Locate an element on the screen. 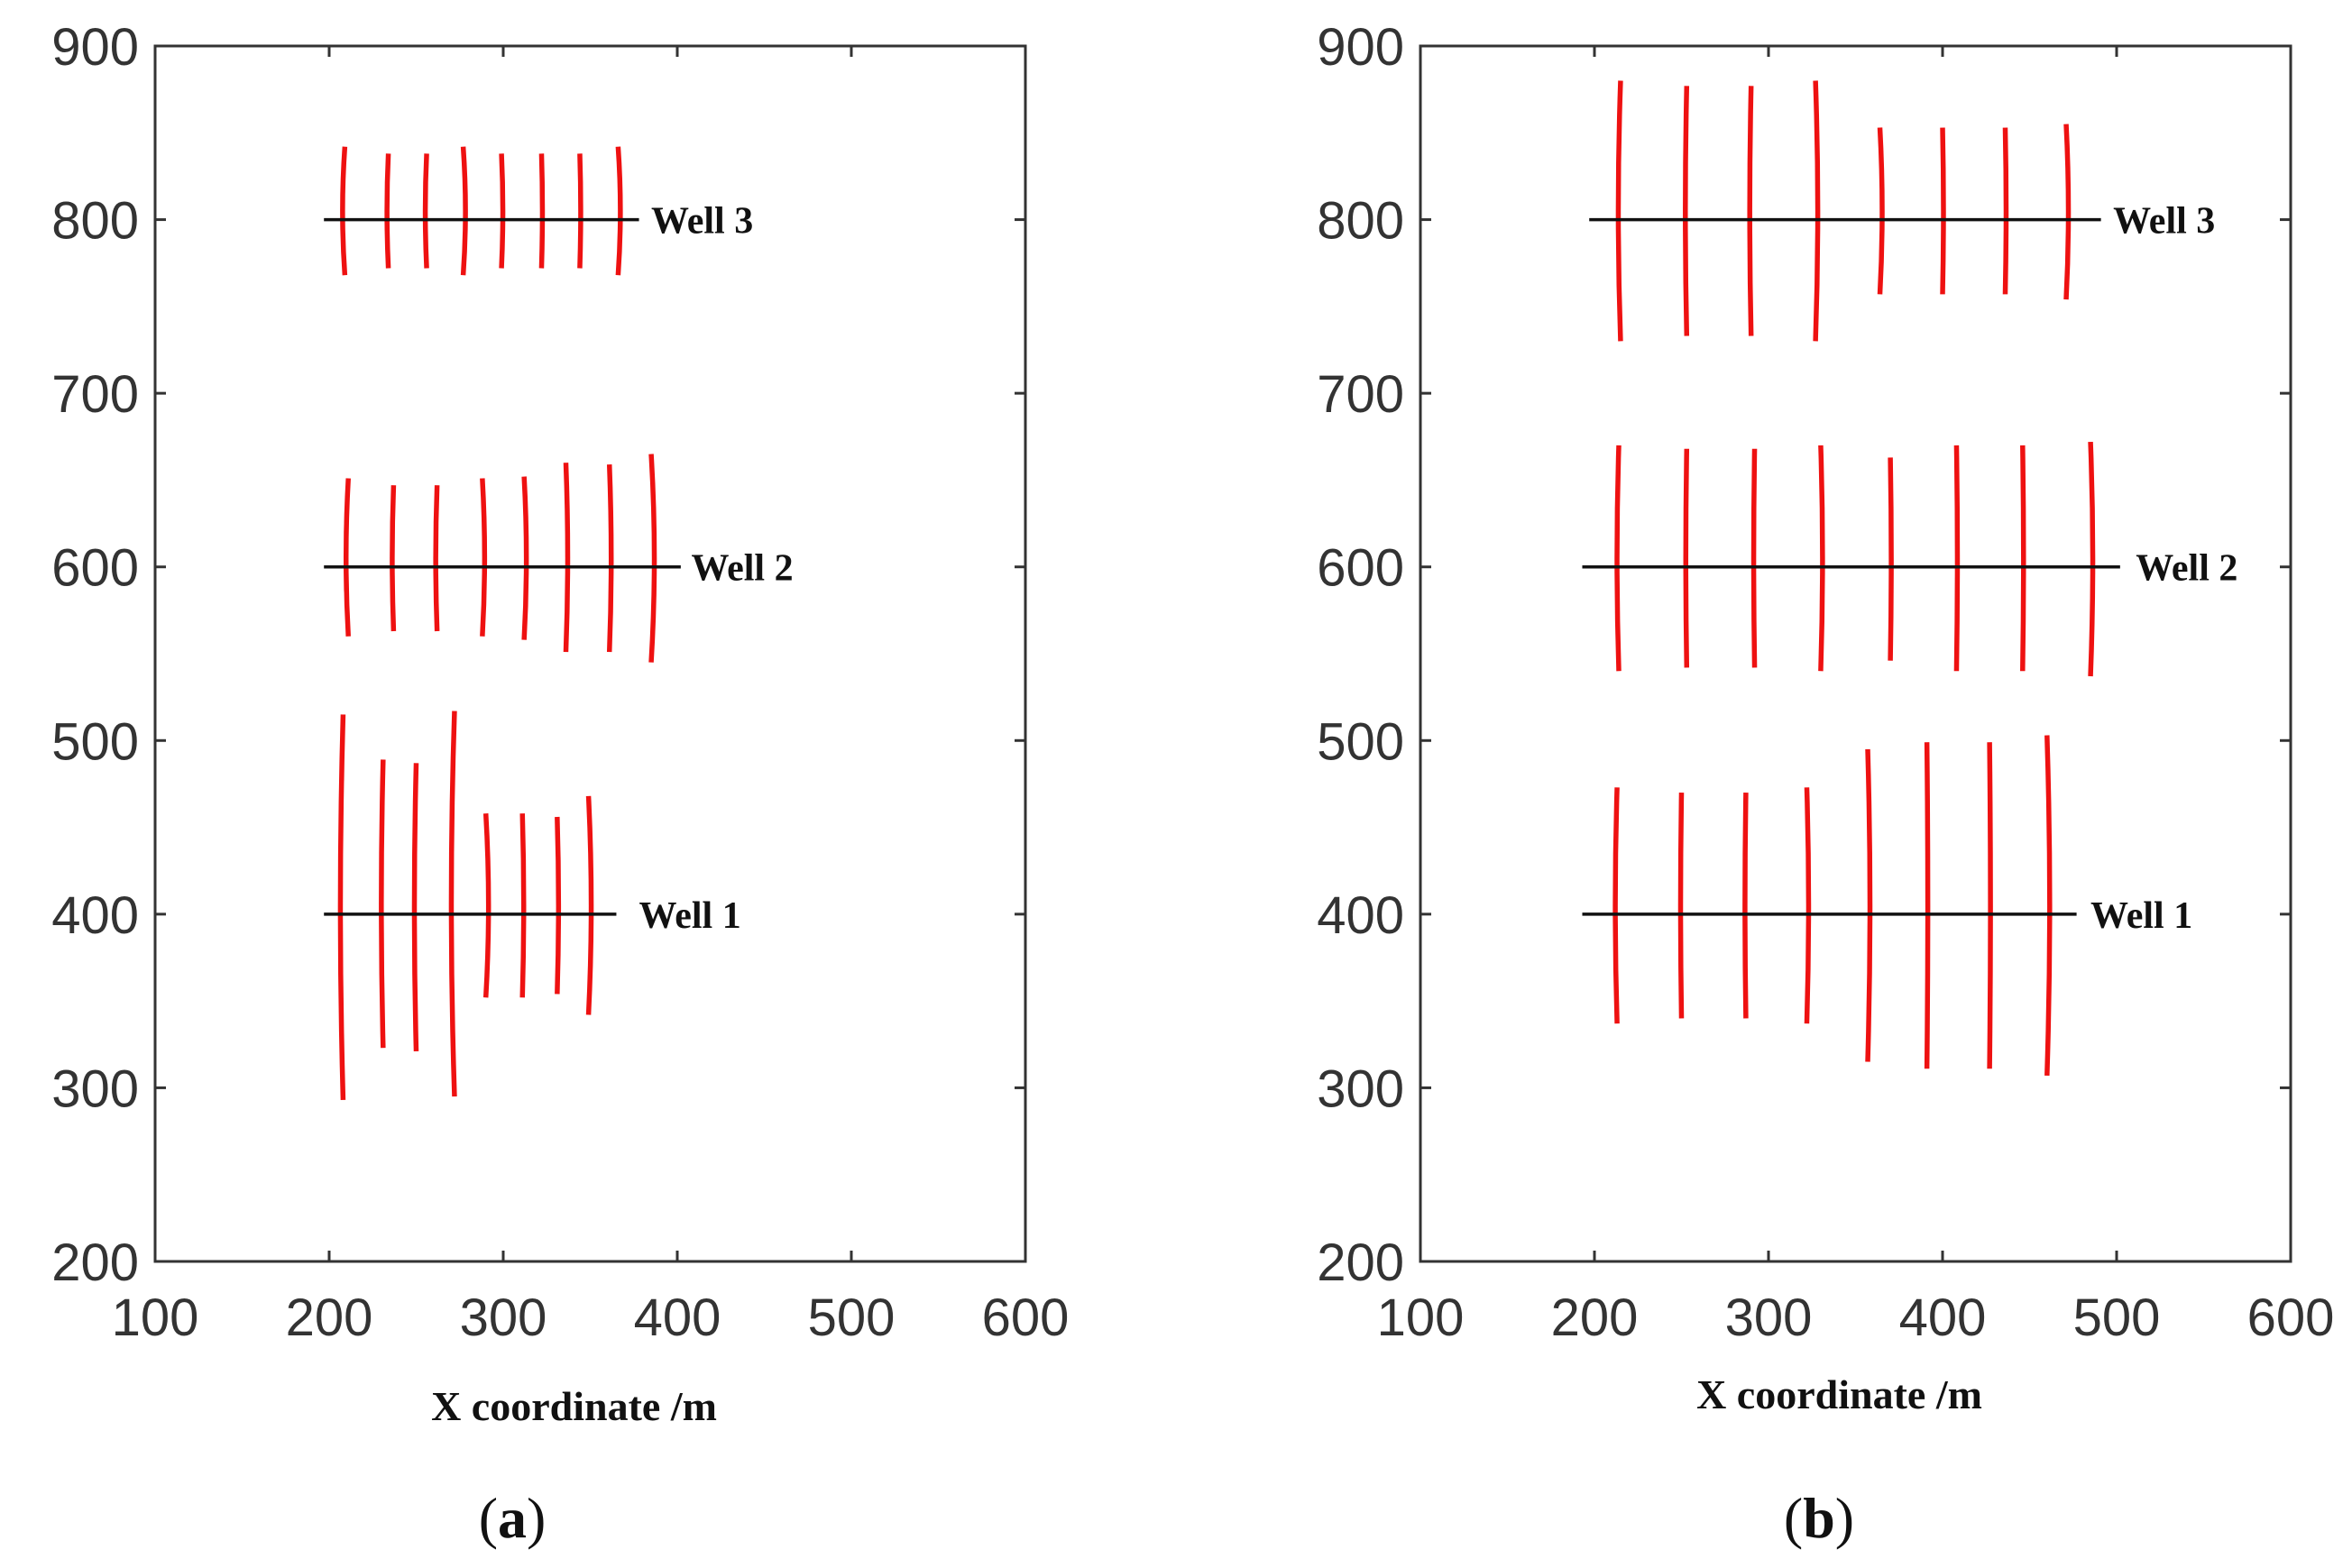  panel-caption: (b) is located at coordinates (1819, 1518).